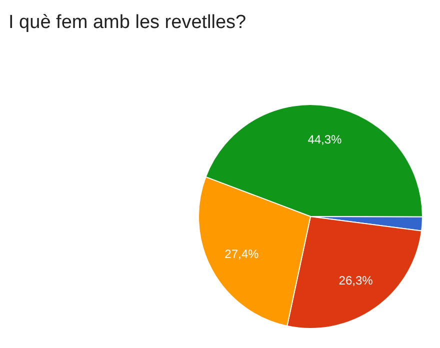 The width and height of the screenshot is (440, 348). Describe the element at coordinates (242, 254) in the screenshot. I see `data-label: 27,4%` at that location.